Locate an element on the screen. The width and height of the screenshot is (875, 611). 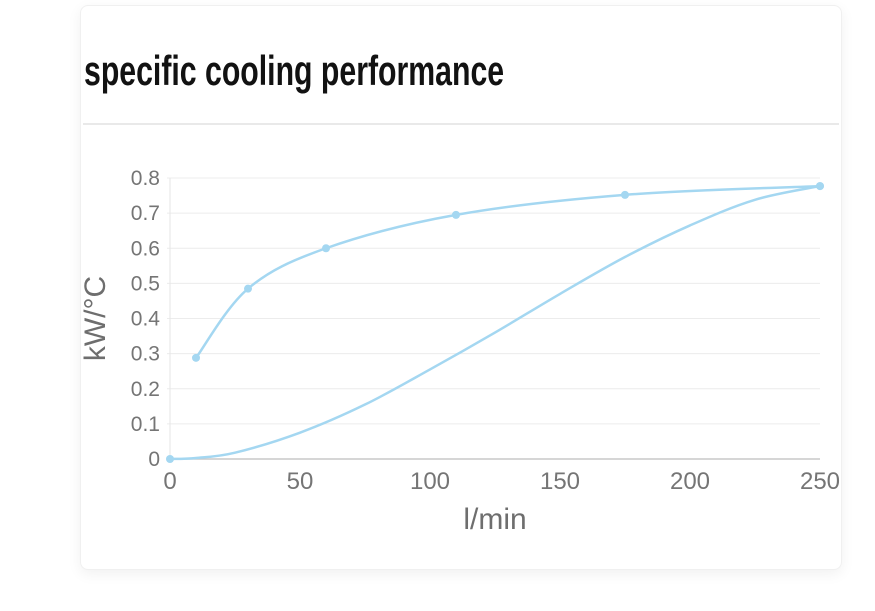
x-axis-title: l/min is located at coordinates (494, 519).